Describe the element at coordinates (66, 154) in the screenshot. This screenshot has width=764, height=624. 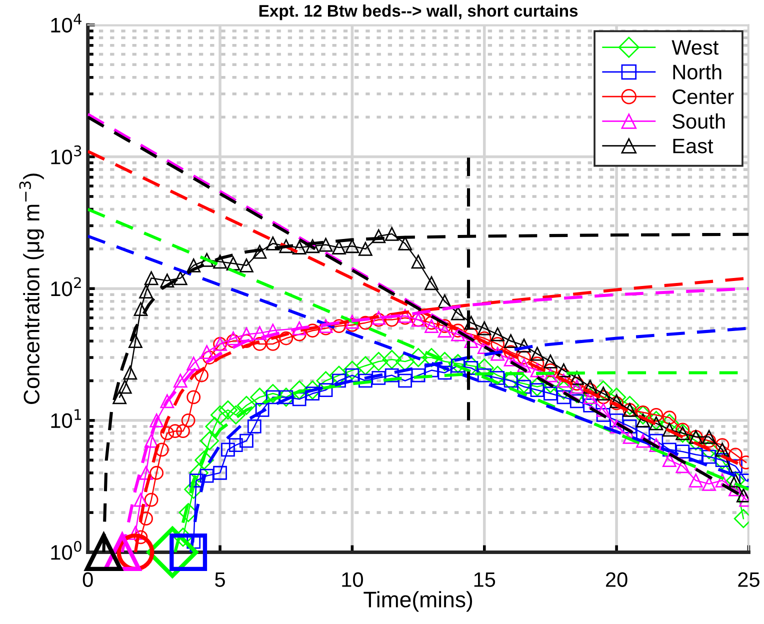
I see `y-tick-label: 10$^{3}$` at that location.